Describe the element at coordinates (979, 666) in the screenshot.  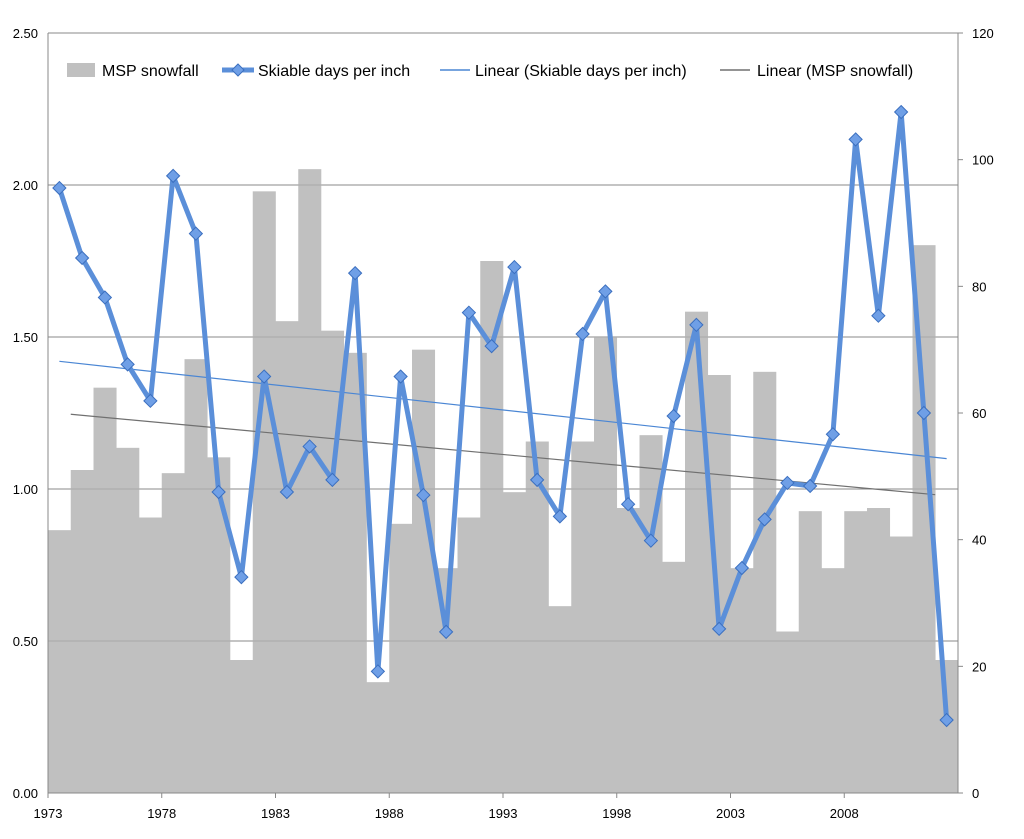
I see `right-axis-tick-label: 20` at that location.